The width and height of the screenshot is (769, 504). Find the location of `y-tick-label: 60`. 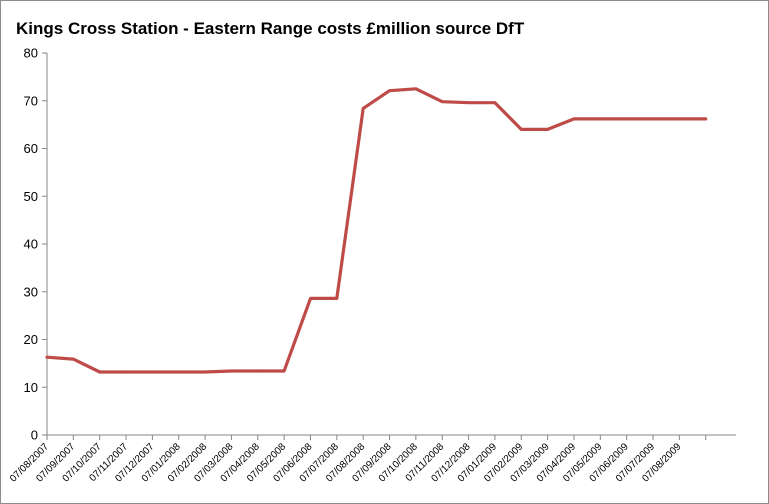

y-tick-label: 60 is located at coordinates (31, 148).